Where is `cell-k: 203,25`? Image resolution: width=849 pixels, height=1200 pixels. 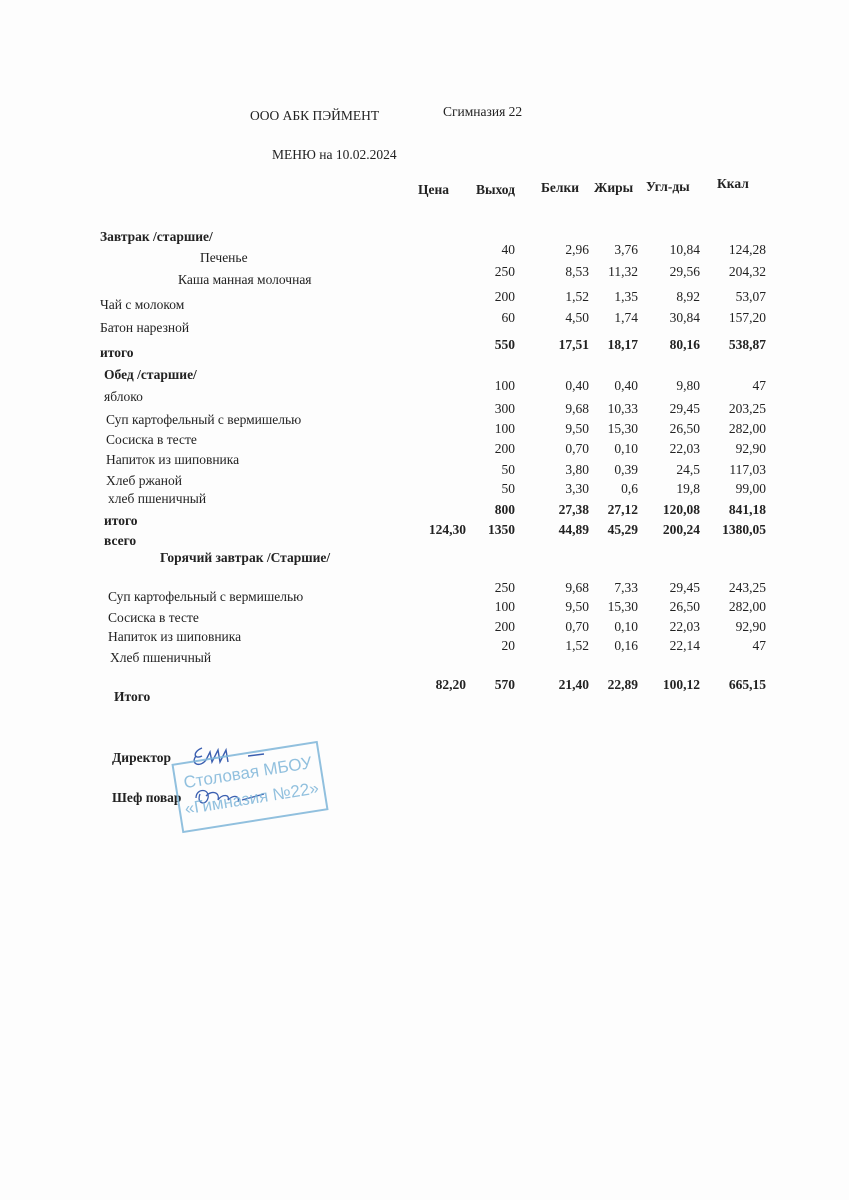 cell-k: 203,25 is located at coordinates (747, 408).